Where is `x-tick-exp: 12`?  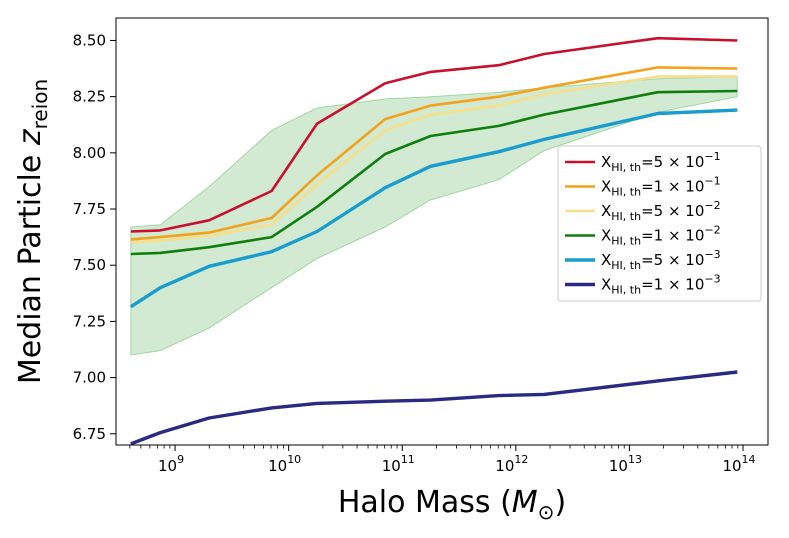 x-tick-exp: 12 is located at coordinates (521, 459).